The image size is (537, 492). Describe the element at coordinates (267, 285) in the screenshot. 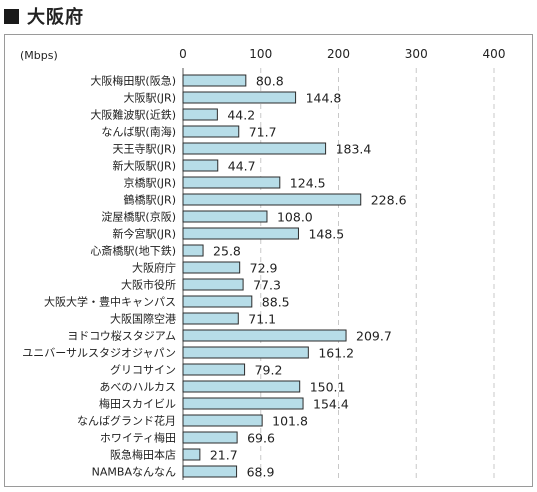

I see `value-label: 77.3` at that location.